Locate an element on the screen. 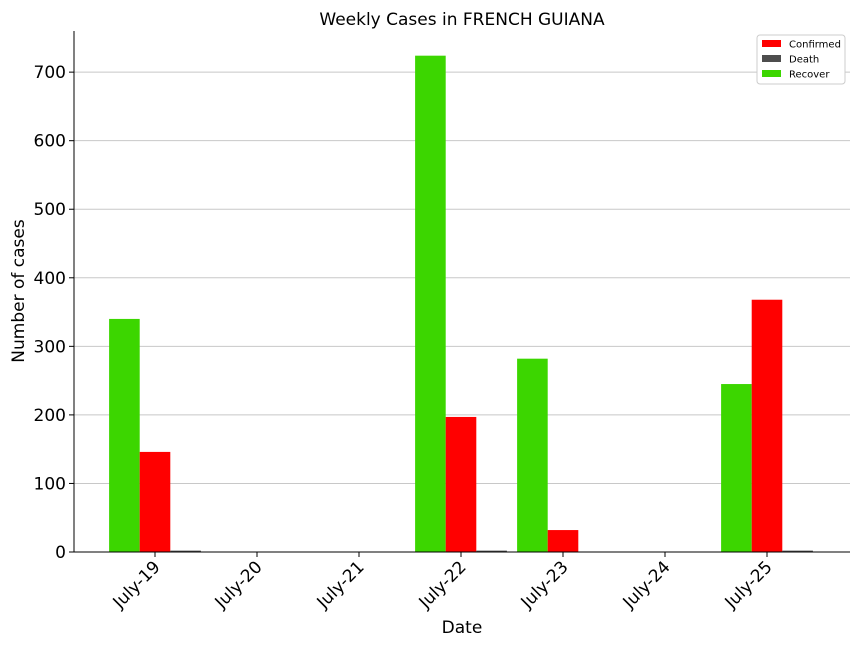  legend-label: Death is located at coordinates (804, 60).